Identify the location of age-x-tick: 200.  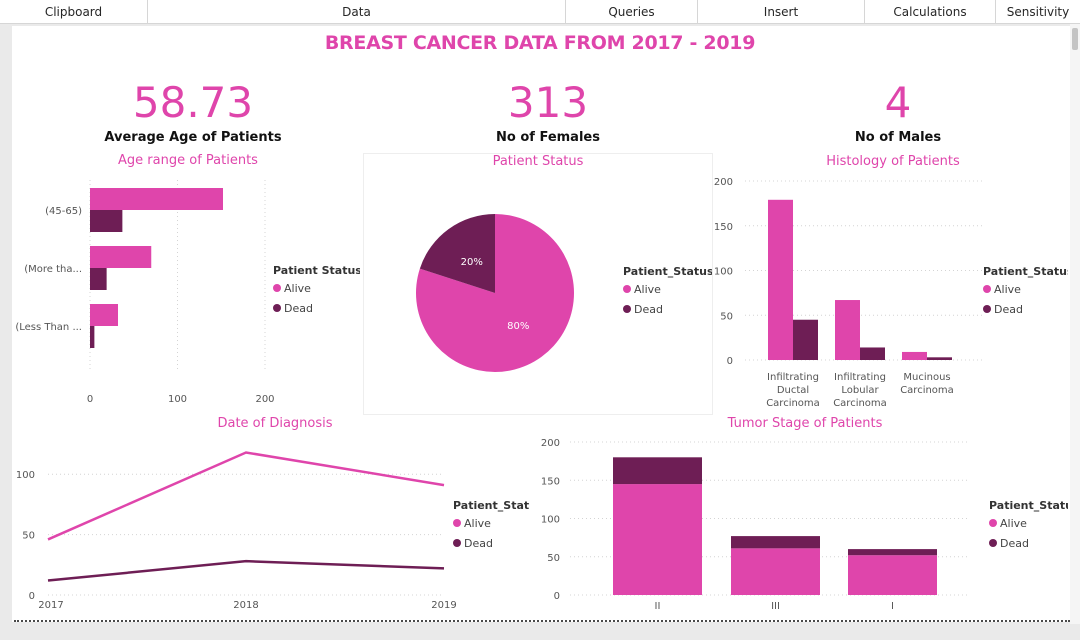
(264, 399).